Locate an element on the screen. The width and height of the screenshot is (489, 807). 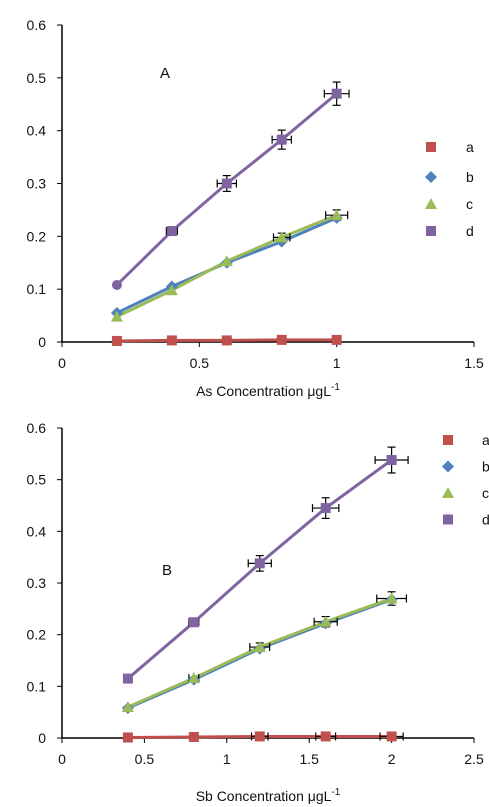
panel-label: A is located at coordinates (165, 73).